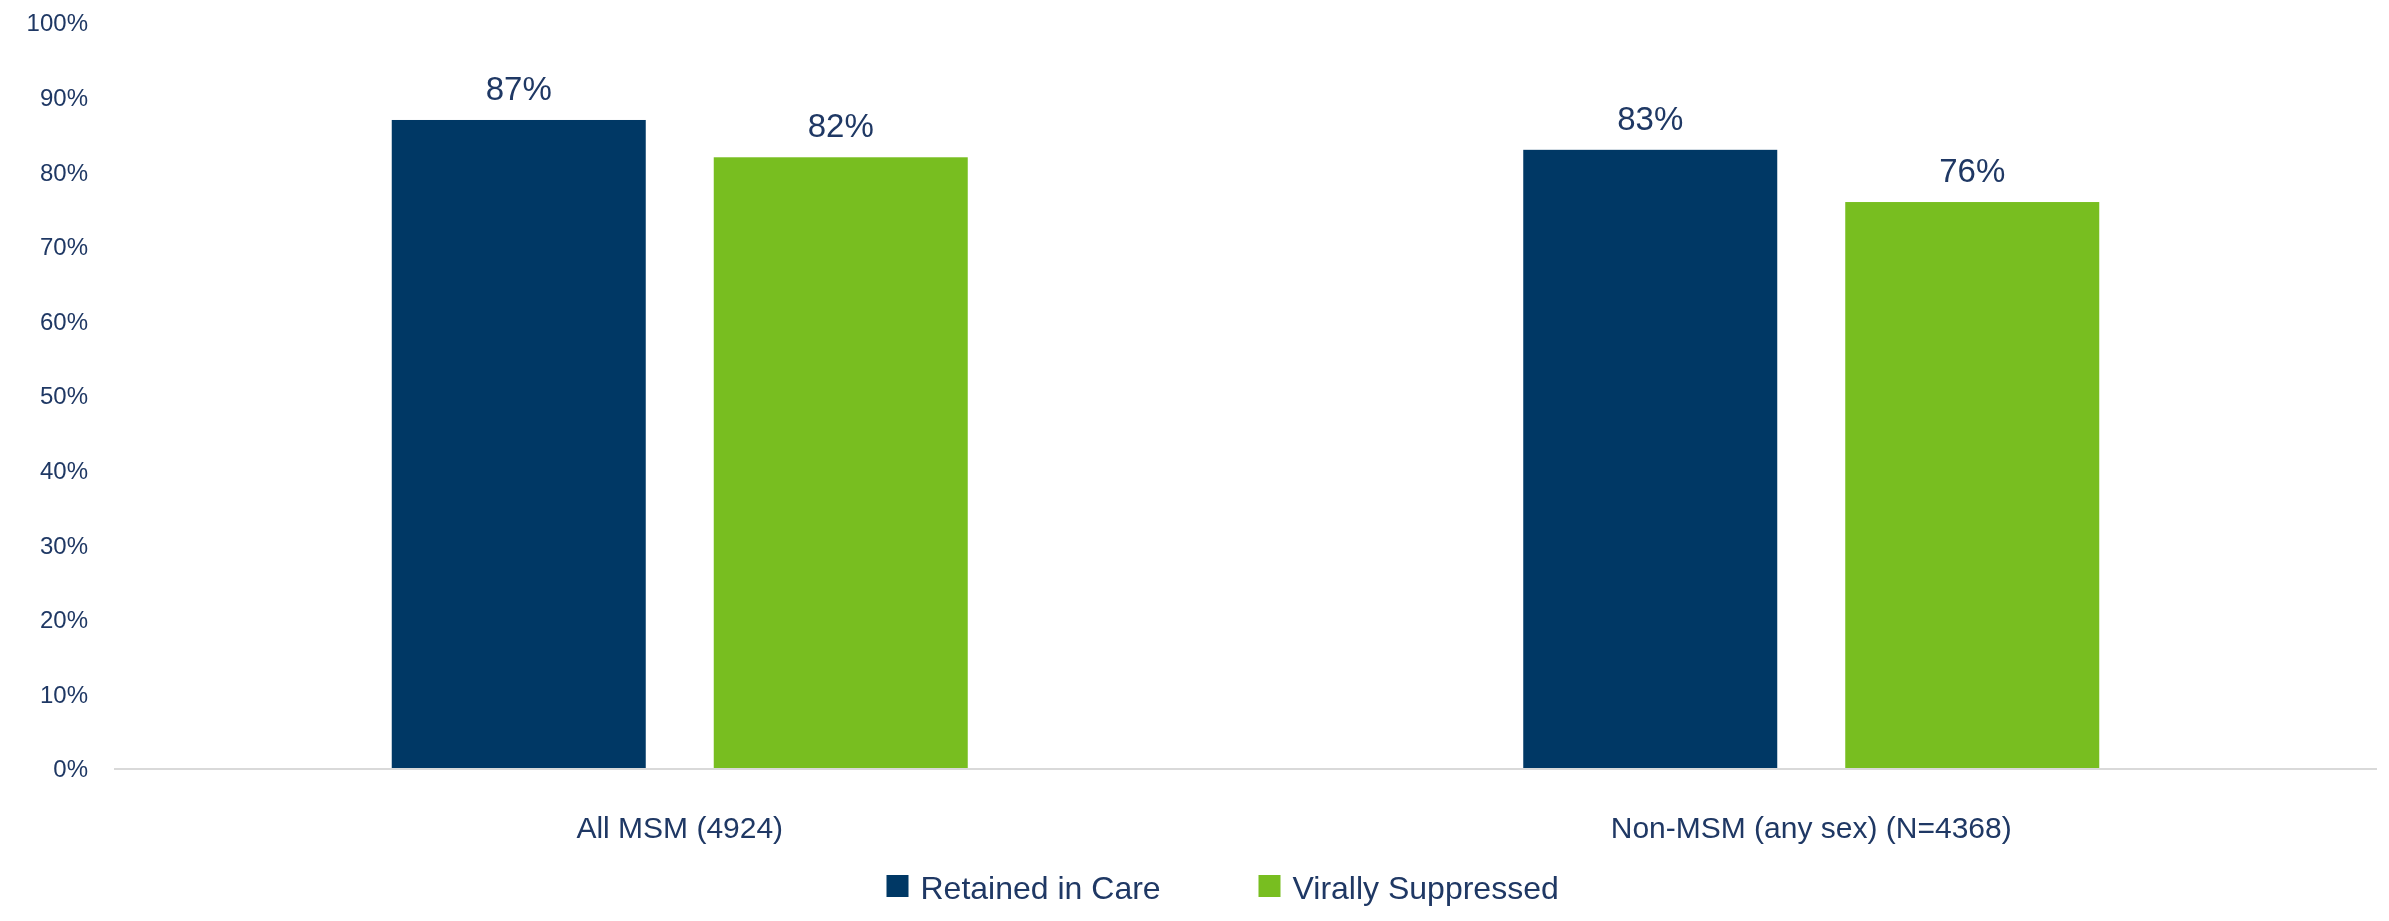 Image resolution: width=2389 pixels, height=921 pixels. Describe the element at coordinates (1650, 118) in the screenshot. I see `text: 83%` at that location.